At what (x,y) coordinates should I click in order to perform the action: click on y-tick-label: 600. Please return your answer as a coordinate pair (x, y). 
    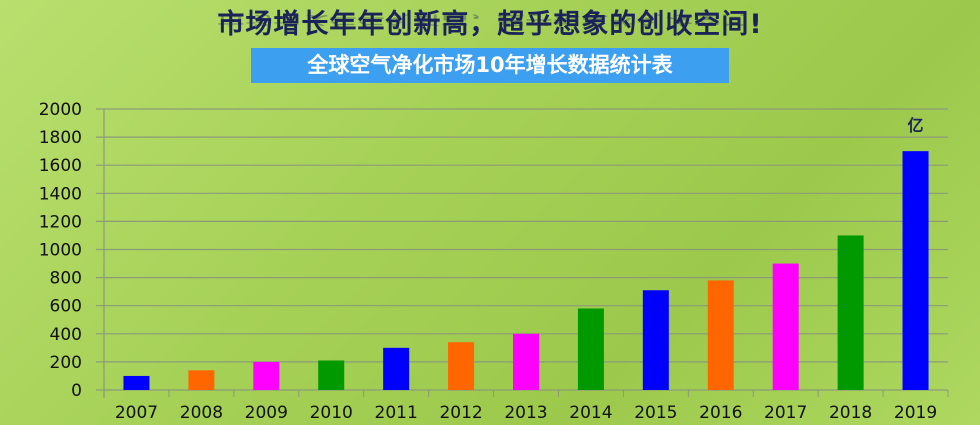
    Looking at the image, I should click on (66, 307).